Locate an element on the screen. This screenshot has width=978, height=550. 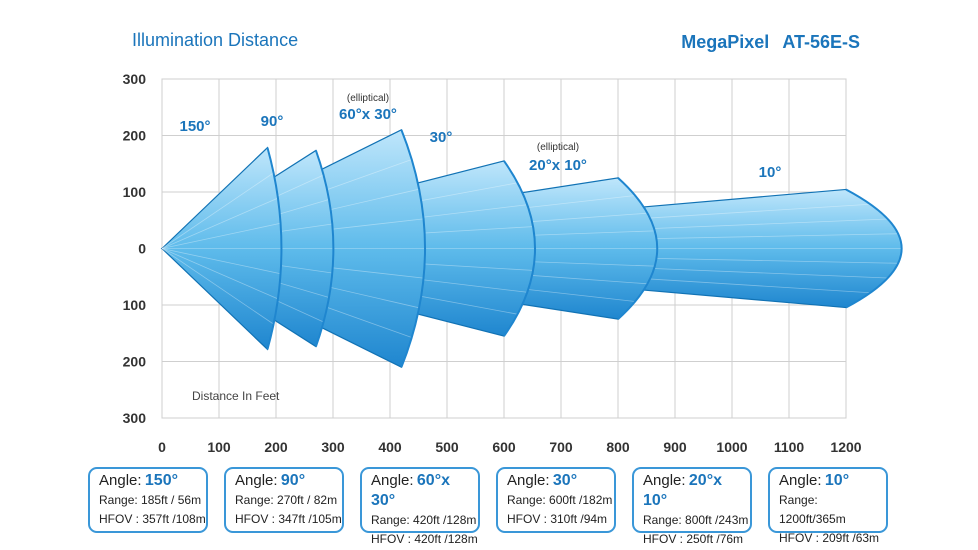
range-text: Range: 185ft / 56m is located at coordinates (150, 500).